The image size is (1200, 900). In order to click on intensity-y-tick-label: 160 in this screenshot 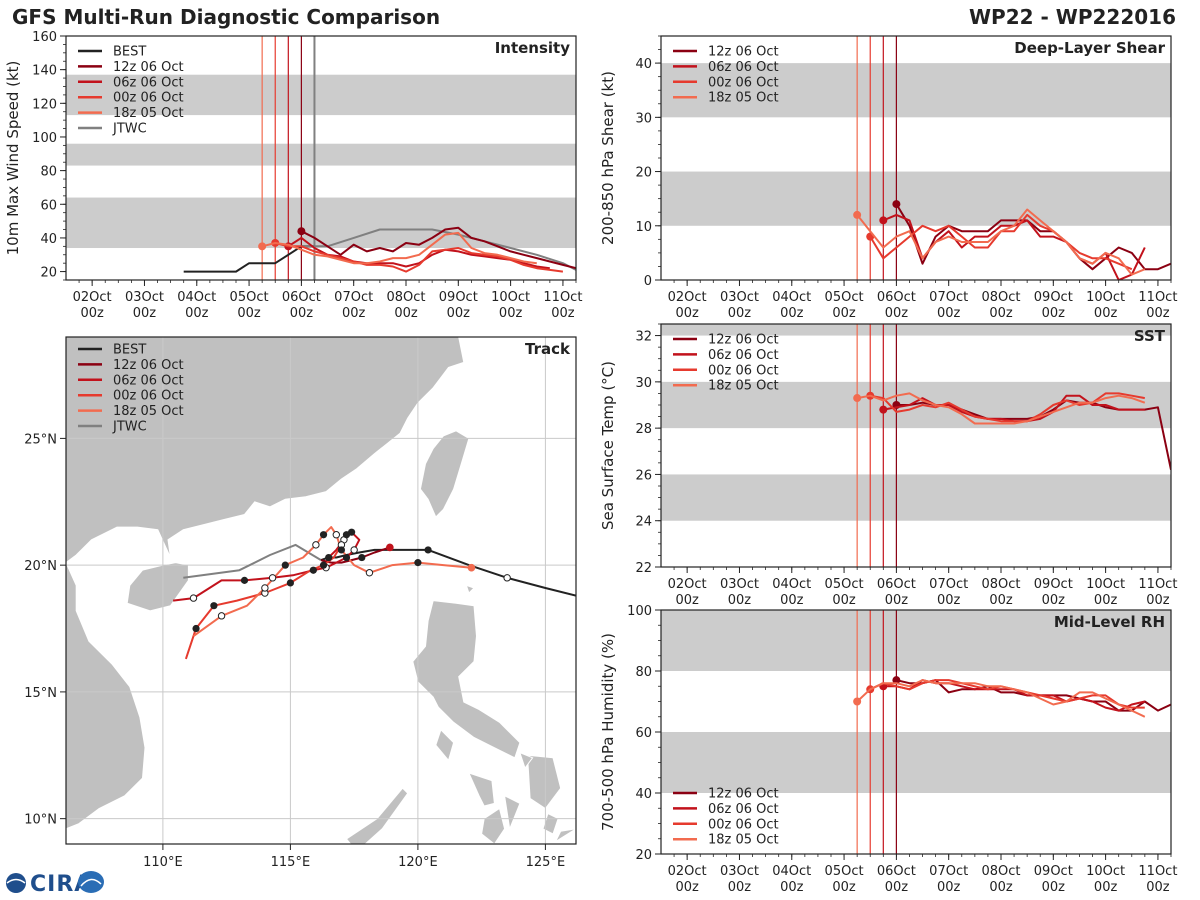, I will do `click(44, 37)`.